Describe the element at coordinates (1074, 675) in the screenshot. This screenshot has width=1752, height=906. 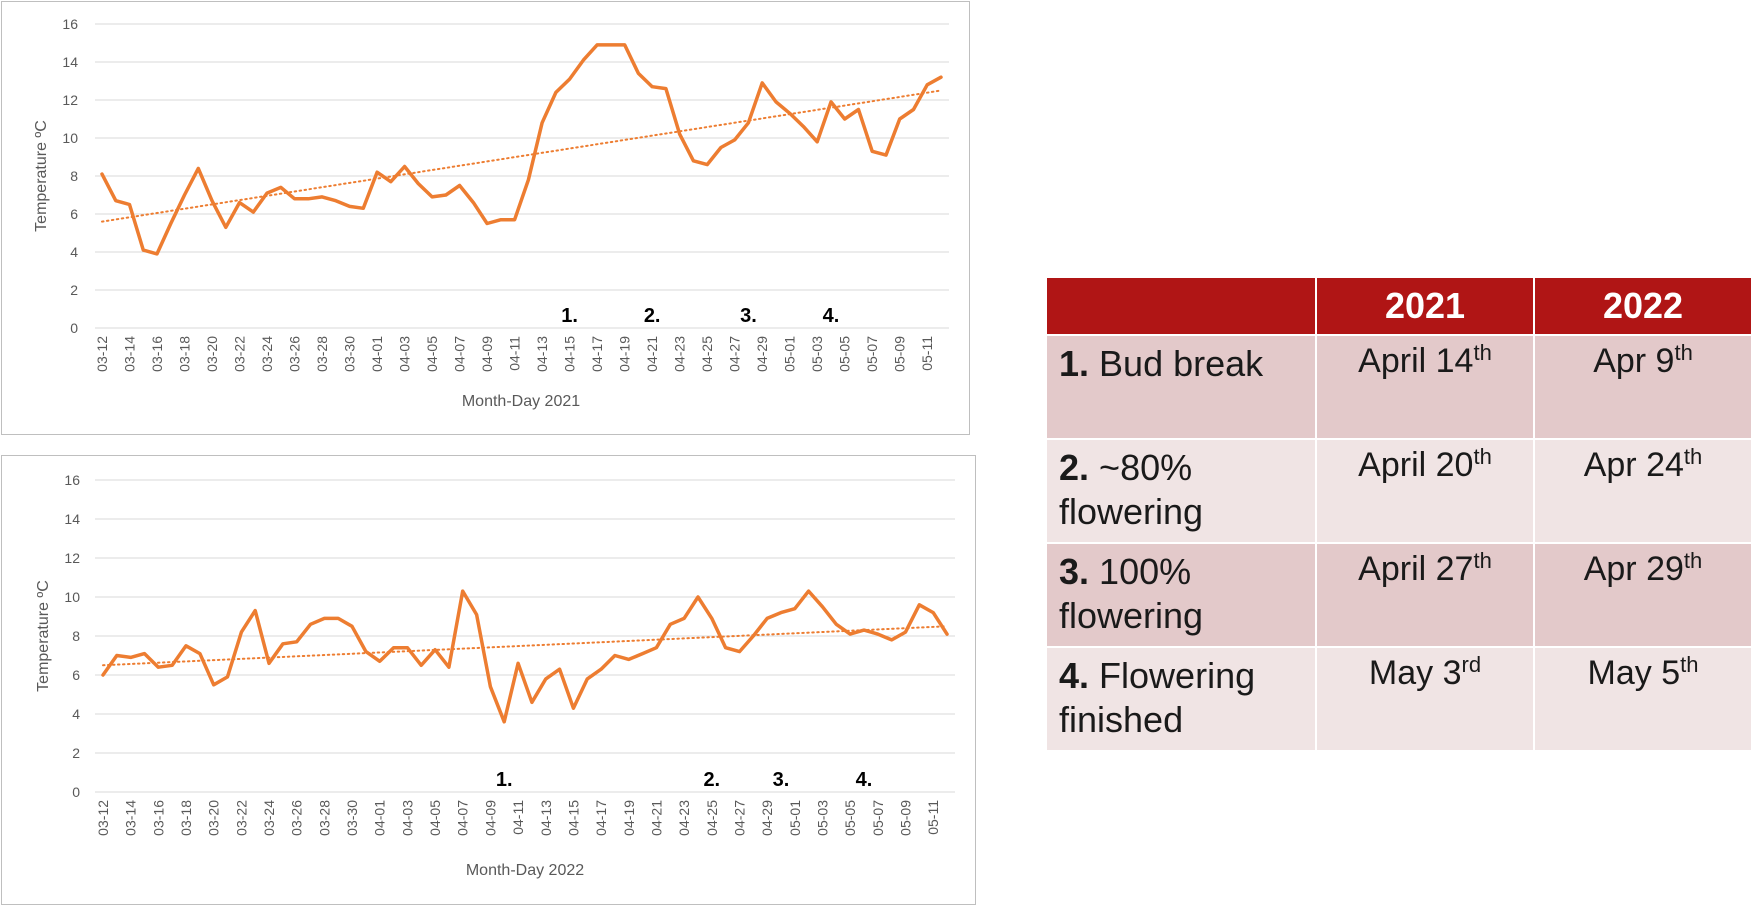
I see `stage-number: 4.` at that location.